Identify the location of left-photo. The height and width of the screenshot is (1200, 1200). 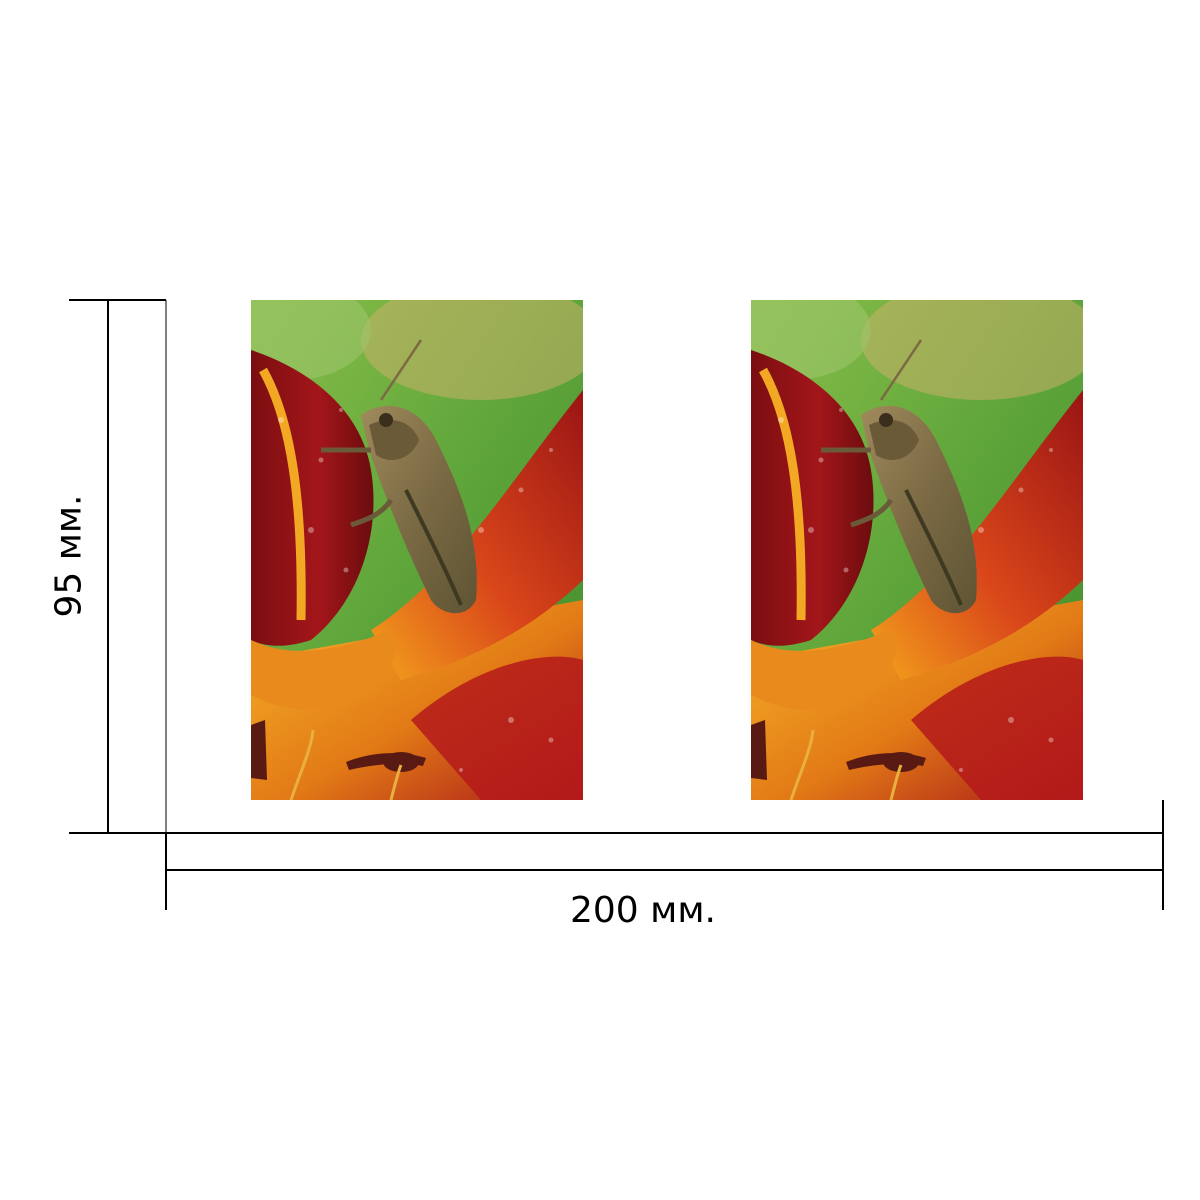
(406, 540).